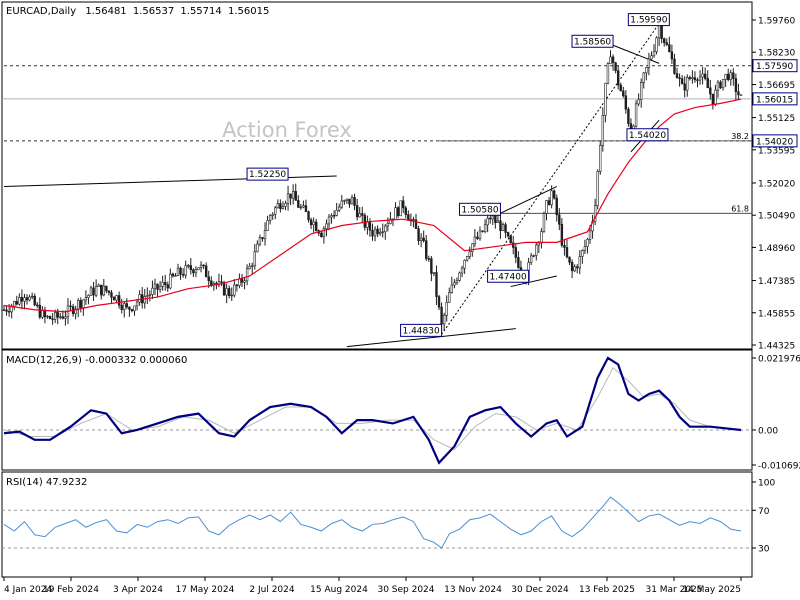 Image resolution: width=800 pixels, height=600 pixels. Describe the element at coordinates (96, 360) in the screenshot. I see `macd-title: MACD(12,26,9) -0.000332 0.000060` at that location.